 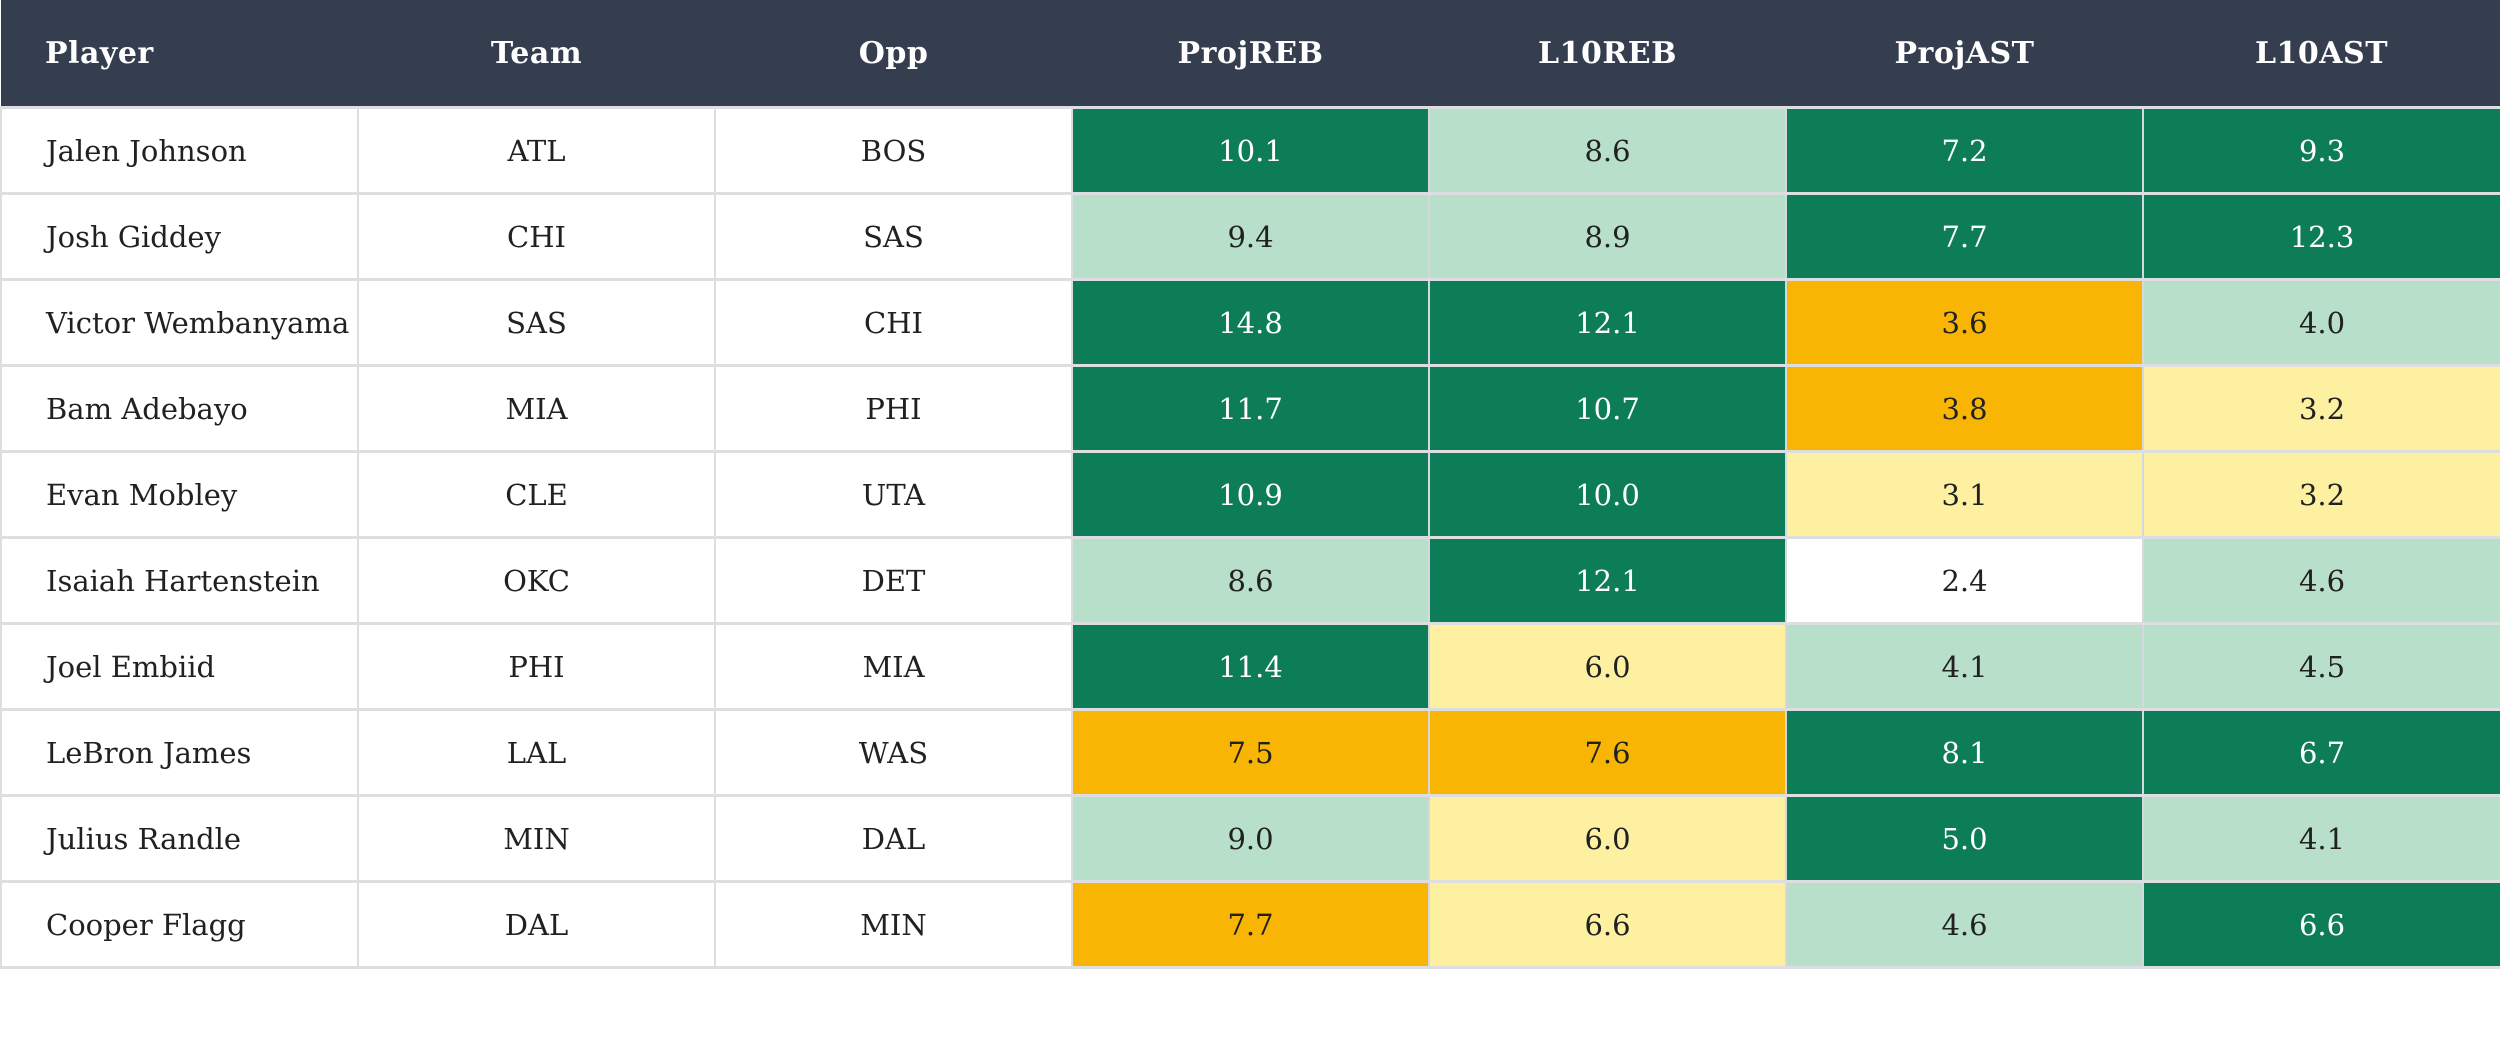 I want to click on team-cell: MIN, so click(x=537, y=839).